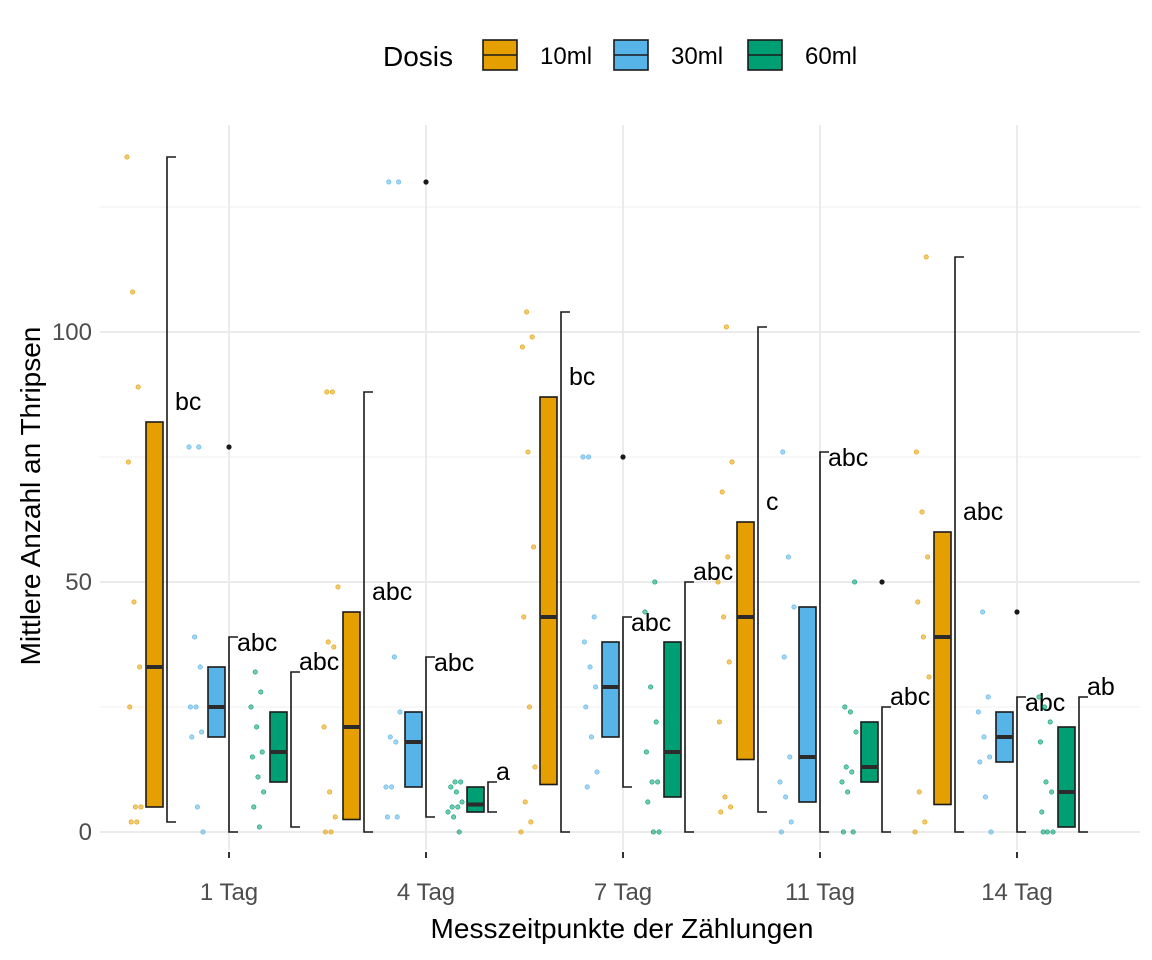 Image resolution: width=1152 pixels, height=960 pixels. What do you see at coordinates (1101, 687) in the screenshot?
I see `significance-label: ab` at bounding box center [1101, 687].